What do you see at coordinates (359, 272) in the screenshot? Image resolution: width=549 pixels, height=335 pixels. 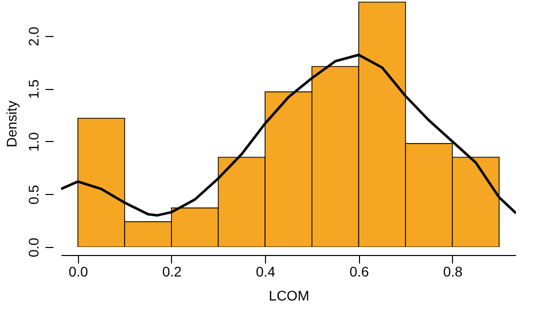 I see `x-tick-label: 0.6` at bounding box center [359, 272].